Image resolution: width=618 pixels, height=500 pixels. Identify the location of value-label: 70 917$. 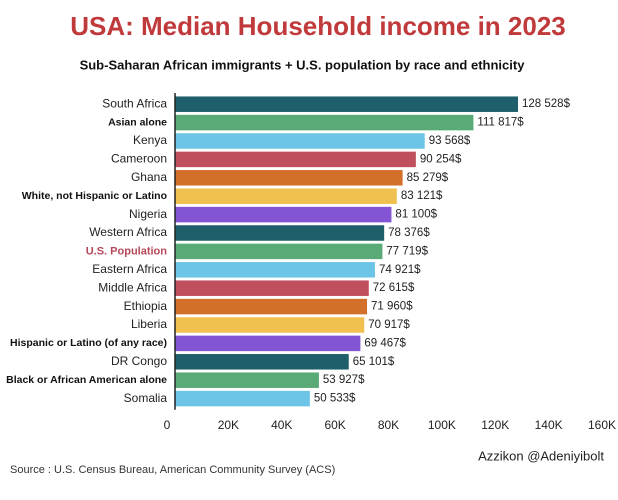
(389, 325).